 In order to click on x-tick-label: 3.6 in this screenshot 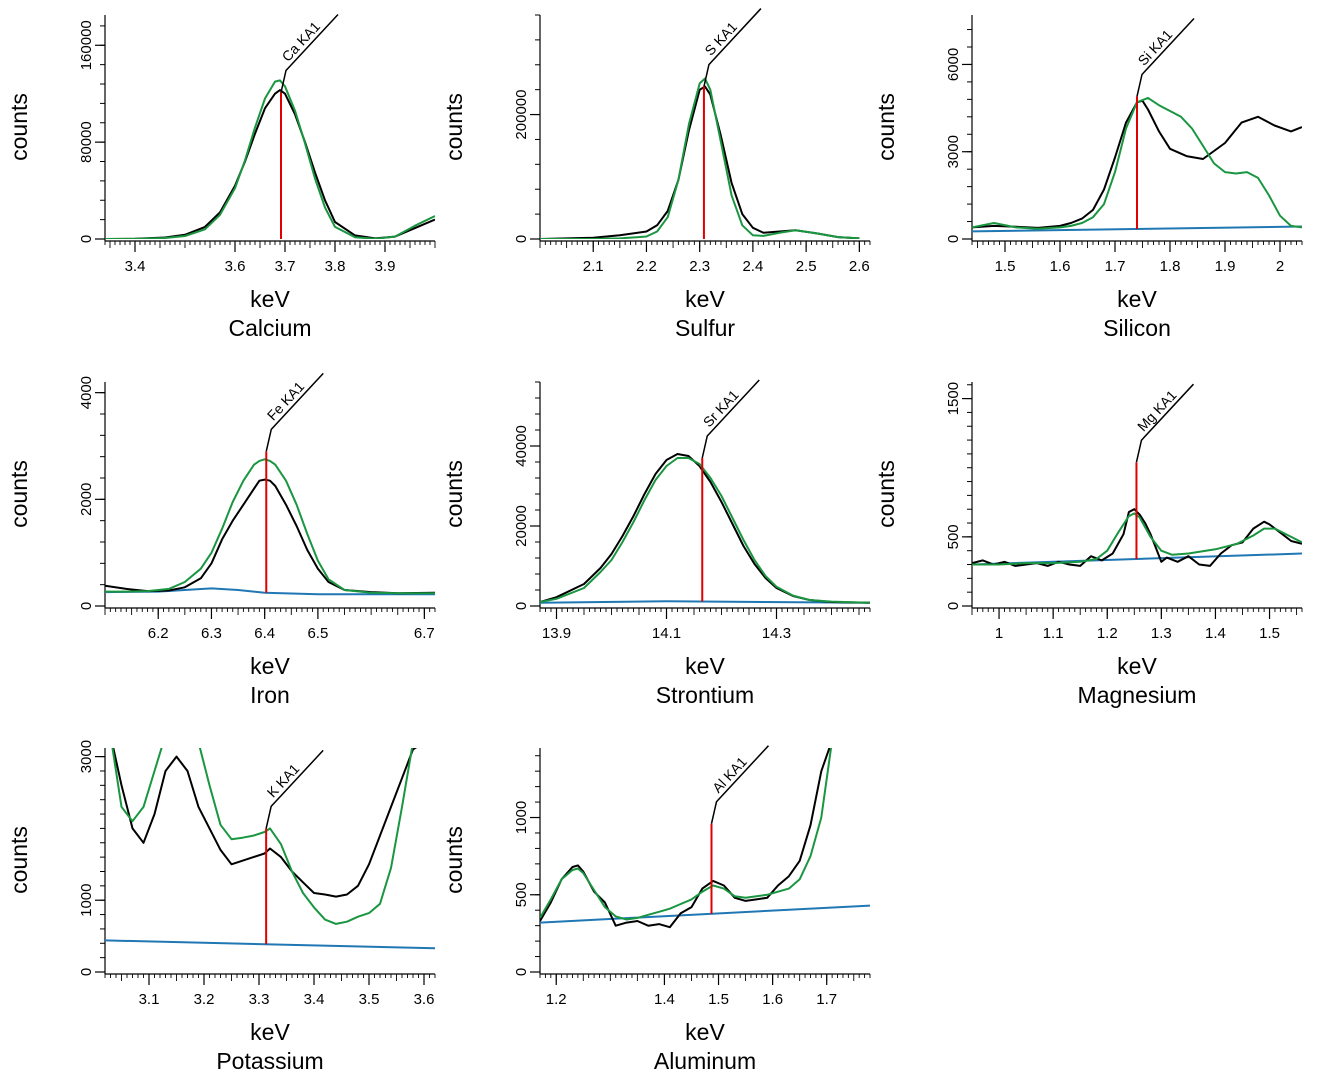, I will do `click(424, 999)`.